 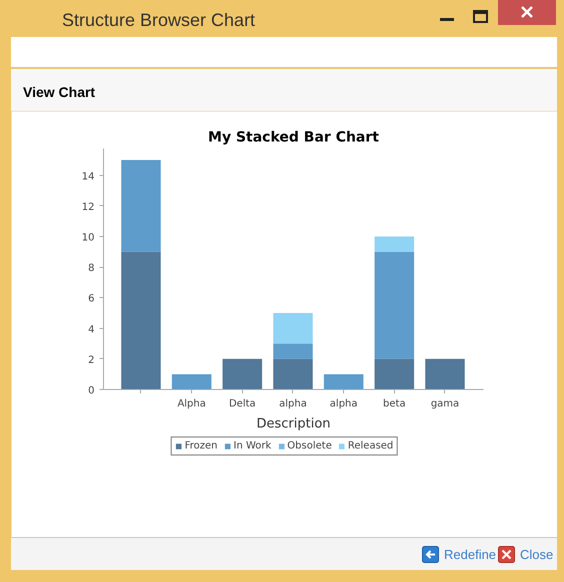 What do you see at coordinates (91, 391) in the screenshot?
I see `y-tick-label: 0` at bounding box center [91, 391].